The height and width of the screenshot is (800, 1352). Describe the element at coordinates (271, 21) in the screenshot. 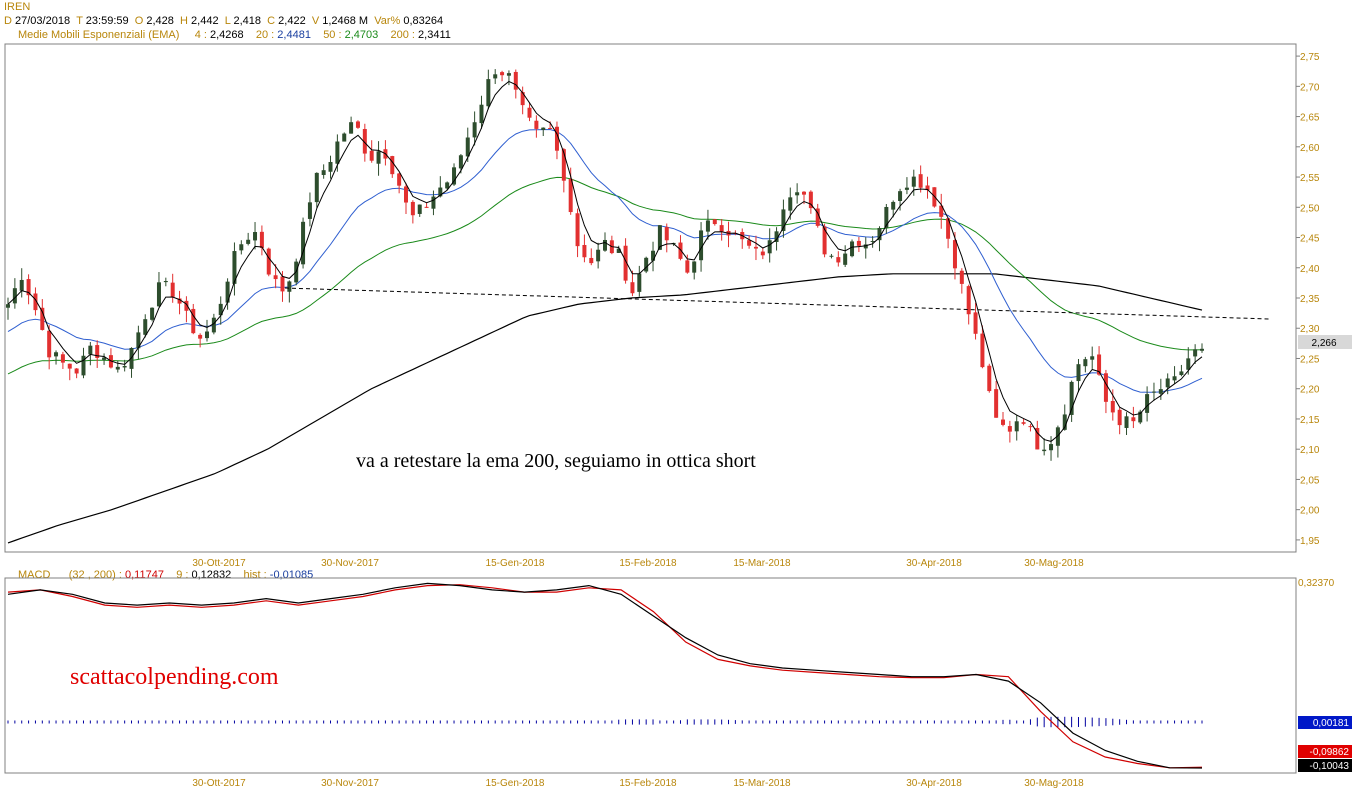

I see `close-key: C` at that location.